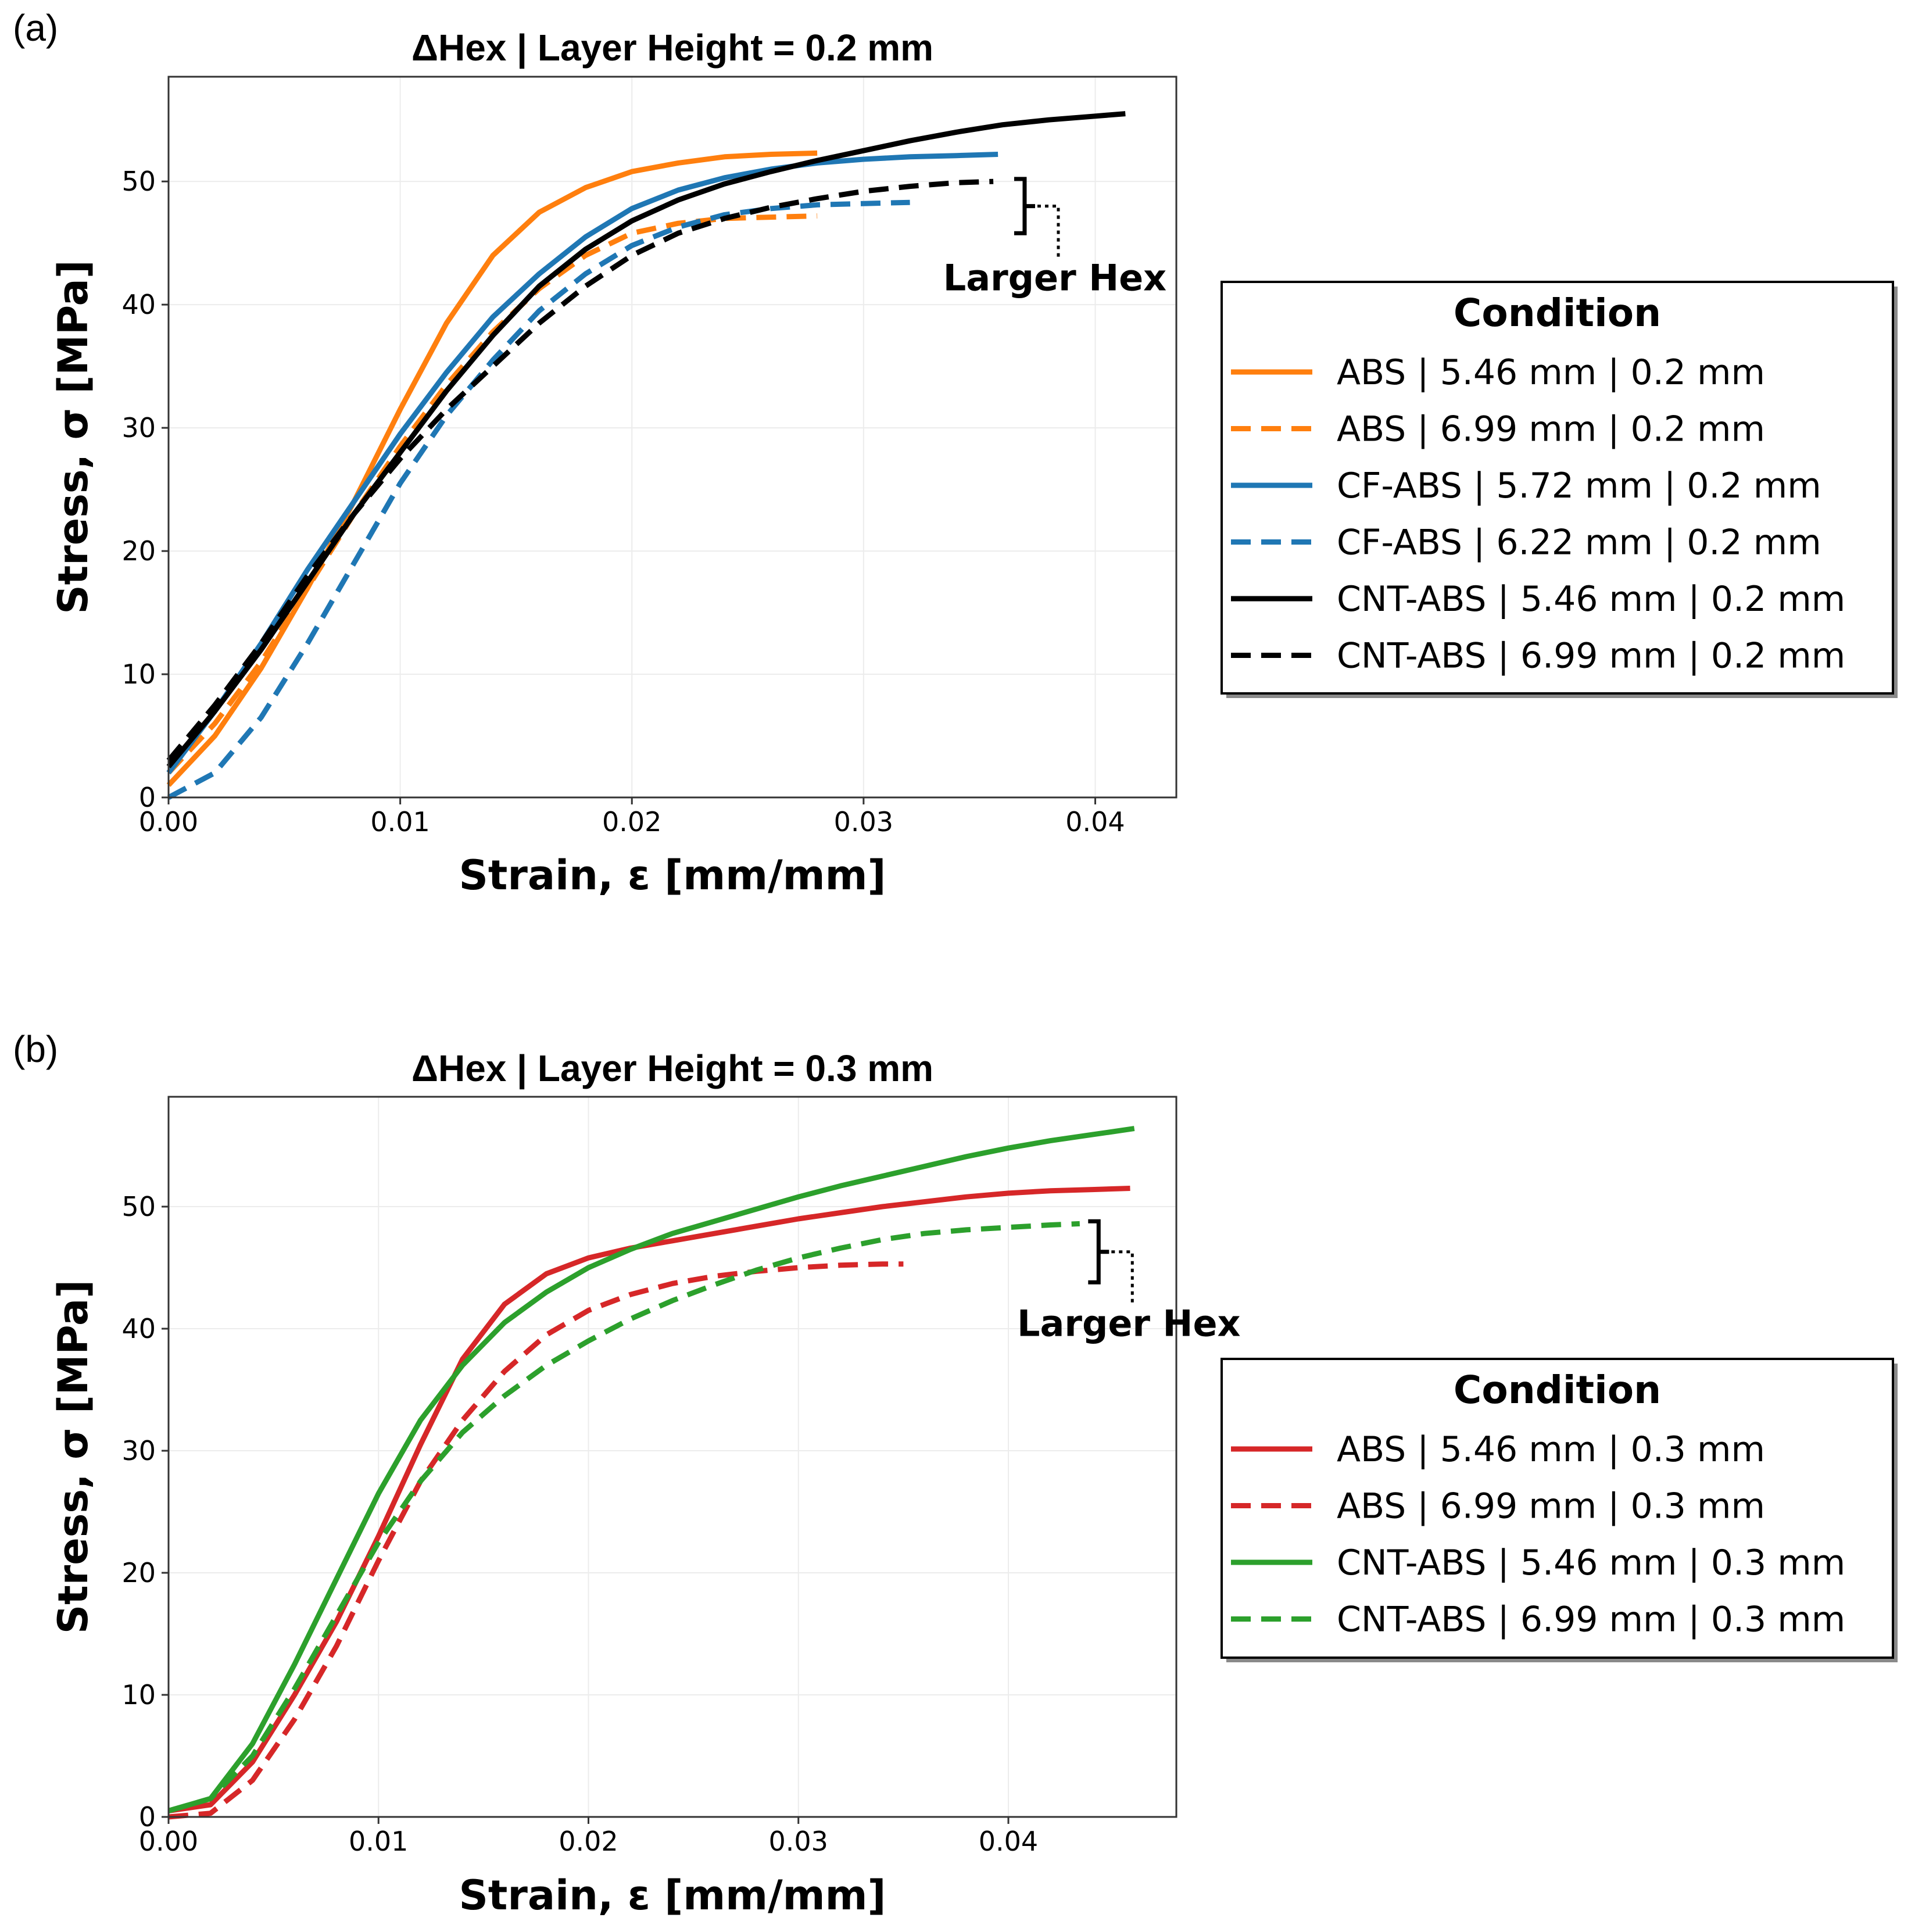 This screenshot has height=1932, width=1922. Describe the element at coordinates (1579, 543) in the screenshot. I see `legend-entry-label: CF-ABS | 6.22 mm | 0.2 mm` at that location.